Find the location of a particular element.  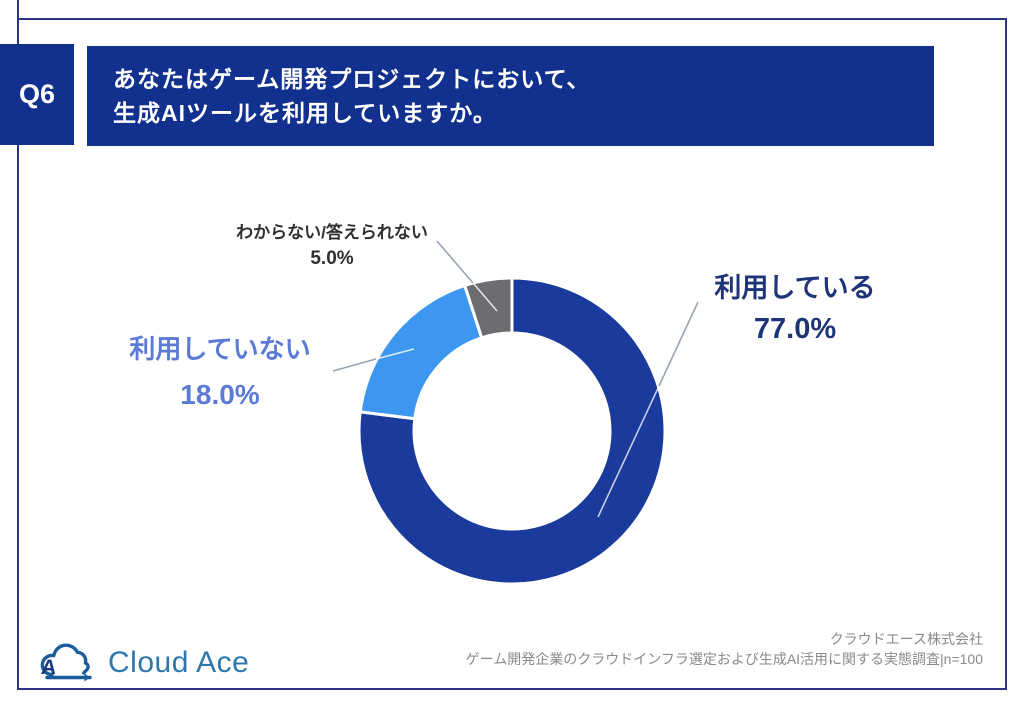

slide-border-stub is located at coordinates (18, 9).